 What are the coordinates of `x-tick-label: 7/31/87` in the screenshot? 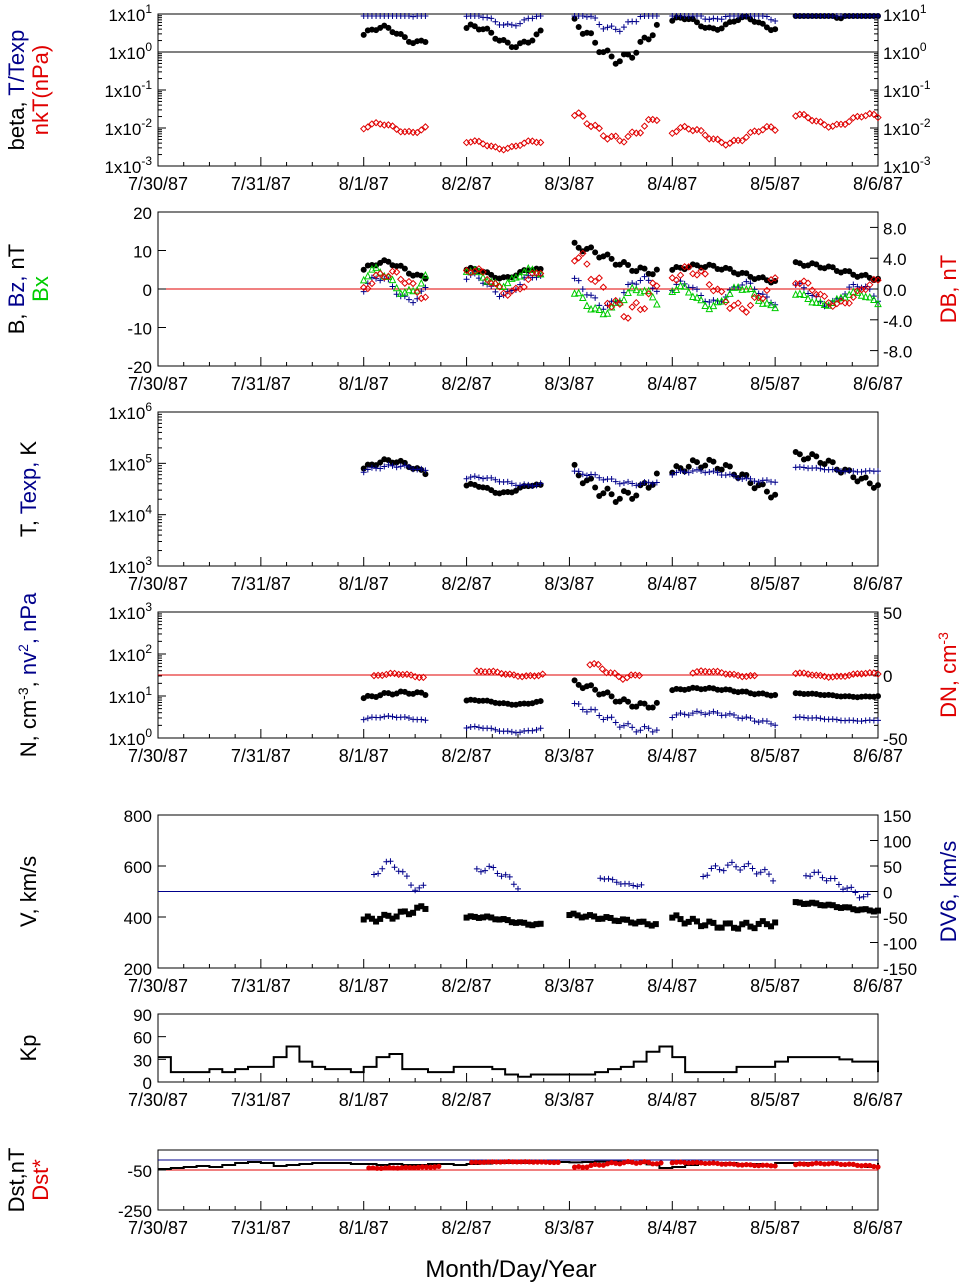 It's located at (261, 756).